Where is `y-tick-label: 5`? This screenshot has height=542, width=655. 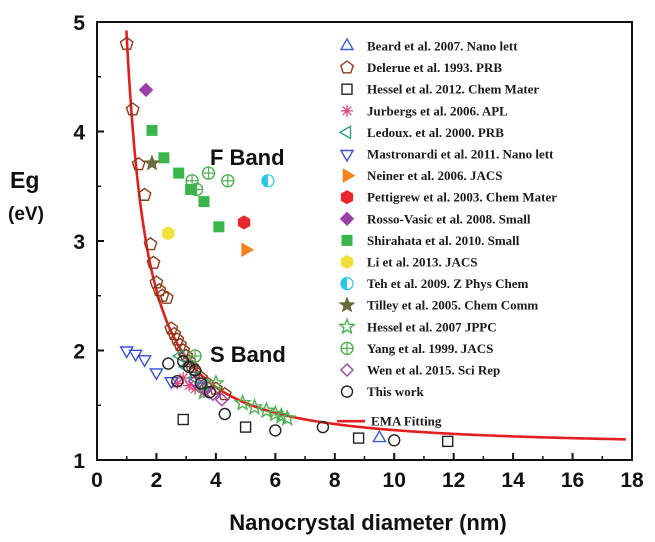
y-tick-label: 5 is located at coordinates (79, 23).